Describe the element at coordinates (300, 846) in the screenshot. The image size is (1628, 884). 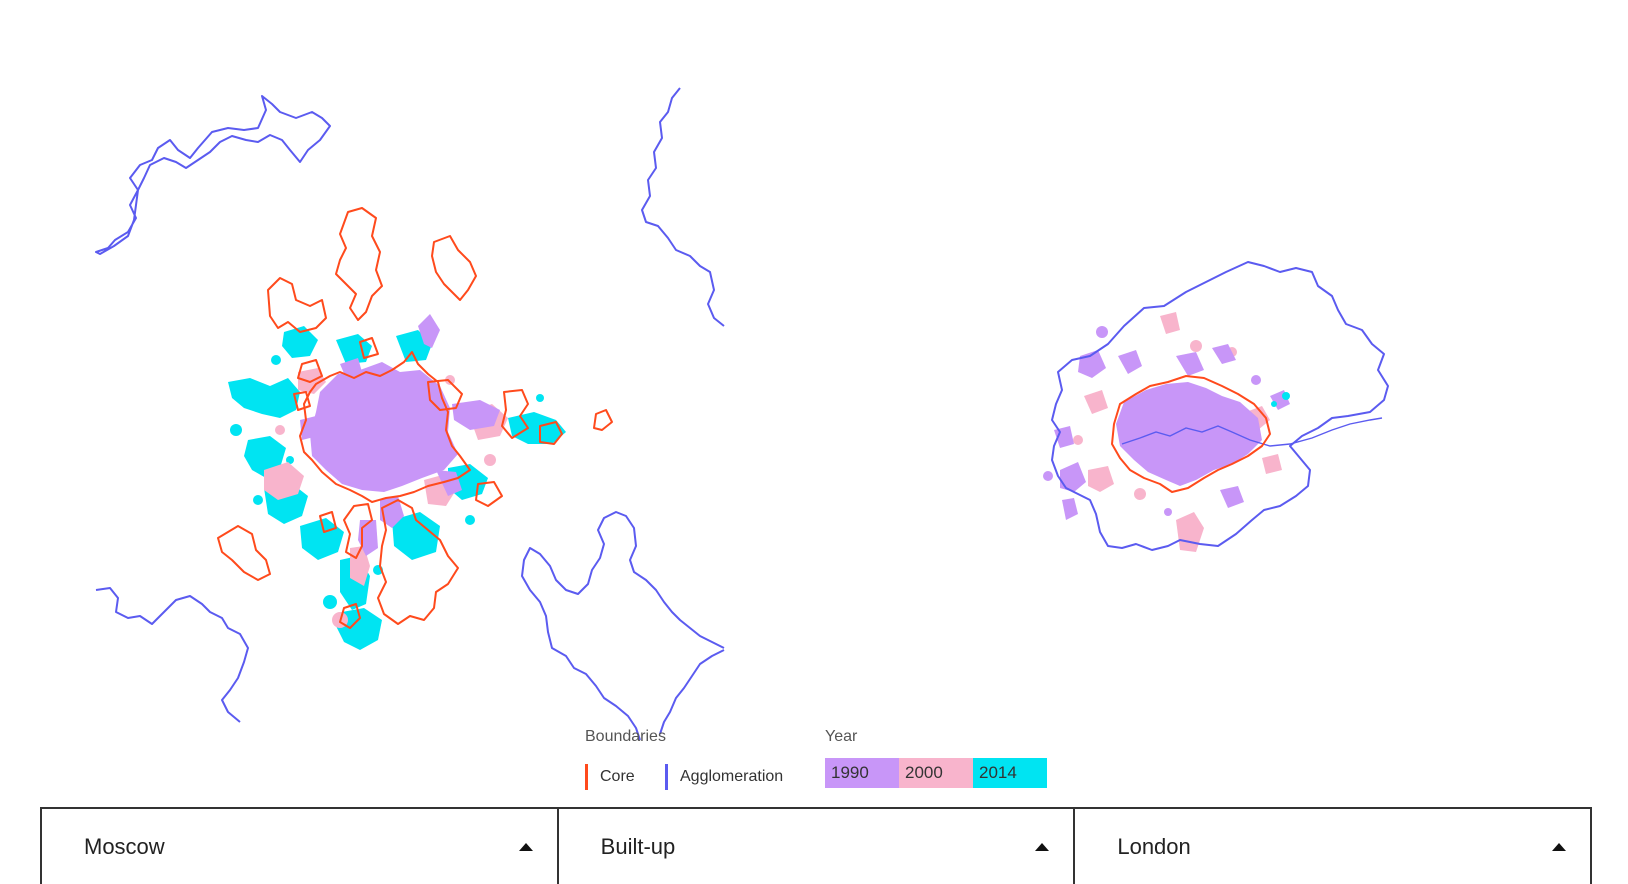
I see `left-city-dropdown: Moscow` at that location.